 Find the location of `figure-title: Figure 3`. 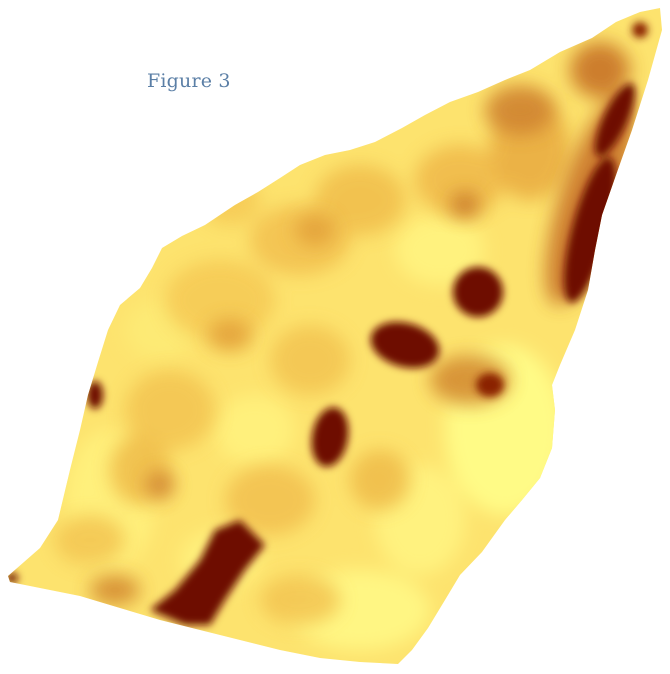

figure-title: Figure 3 is located at coordinates (189, 81).